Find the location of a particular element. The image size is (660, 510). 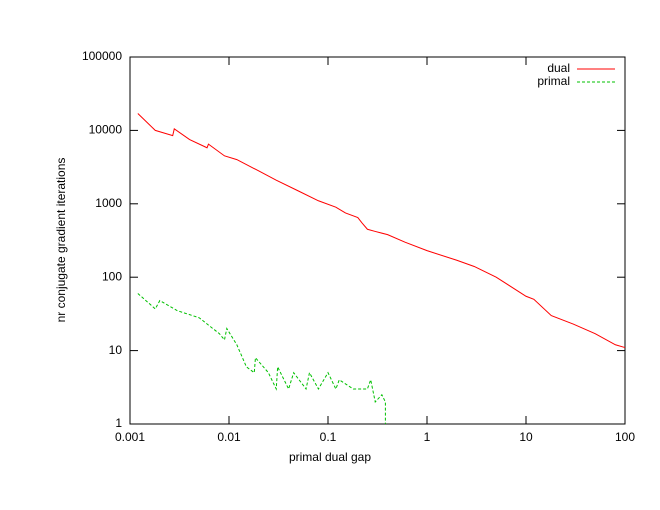

y-tick-label: 1000 is located at coordinates (108, 203).